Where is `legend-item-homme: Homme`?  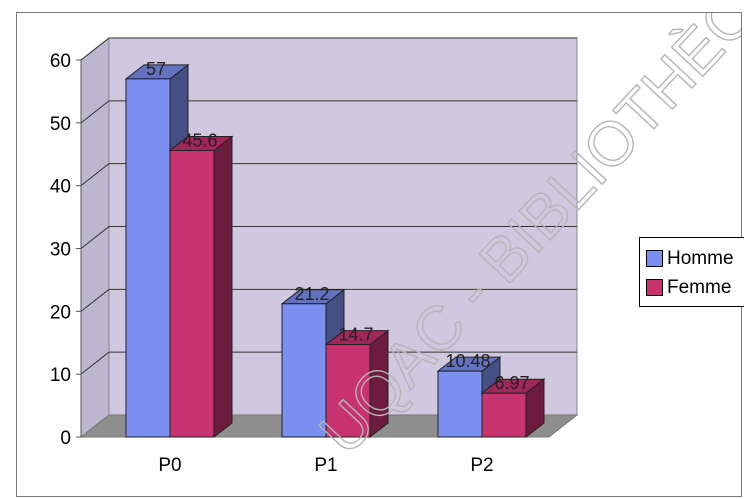 legend-item-homme: Homme is located at coordinates (695, 258).